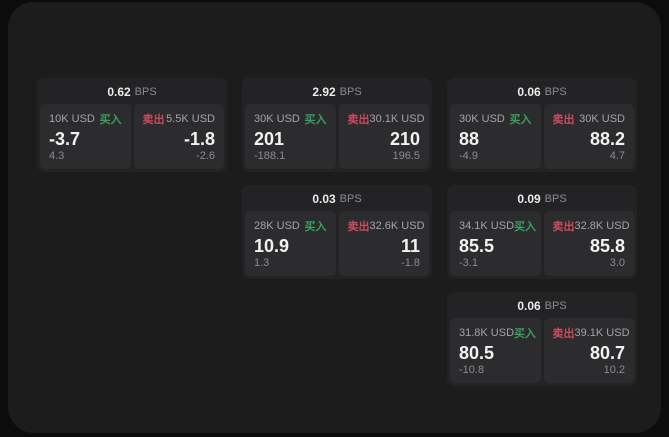 Image resolution: width=669 pixels, height=437 pixels. I want to click on sell-price: 85.8, so click(607, 245).